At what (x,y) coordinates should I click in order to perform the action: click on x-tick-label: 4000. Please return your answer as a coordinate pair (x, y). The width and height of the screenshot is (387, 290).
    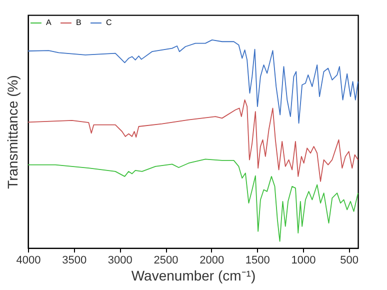
    Looking at the image, I should click on (28, 260).